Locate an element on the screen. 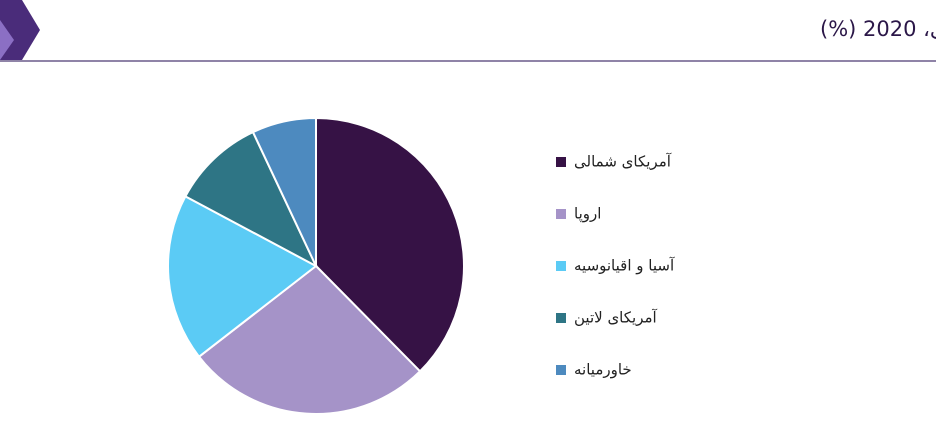  legend-label: آمریکای لاتین is located at coordinates (616, 318).